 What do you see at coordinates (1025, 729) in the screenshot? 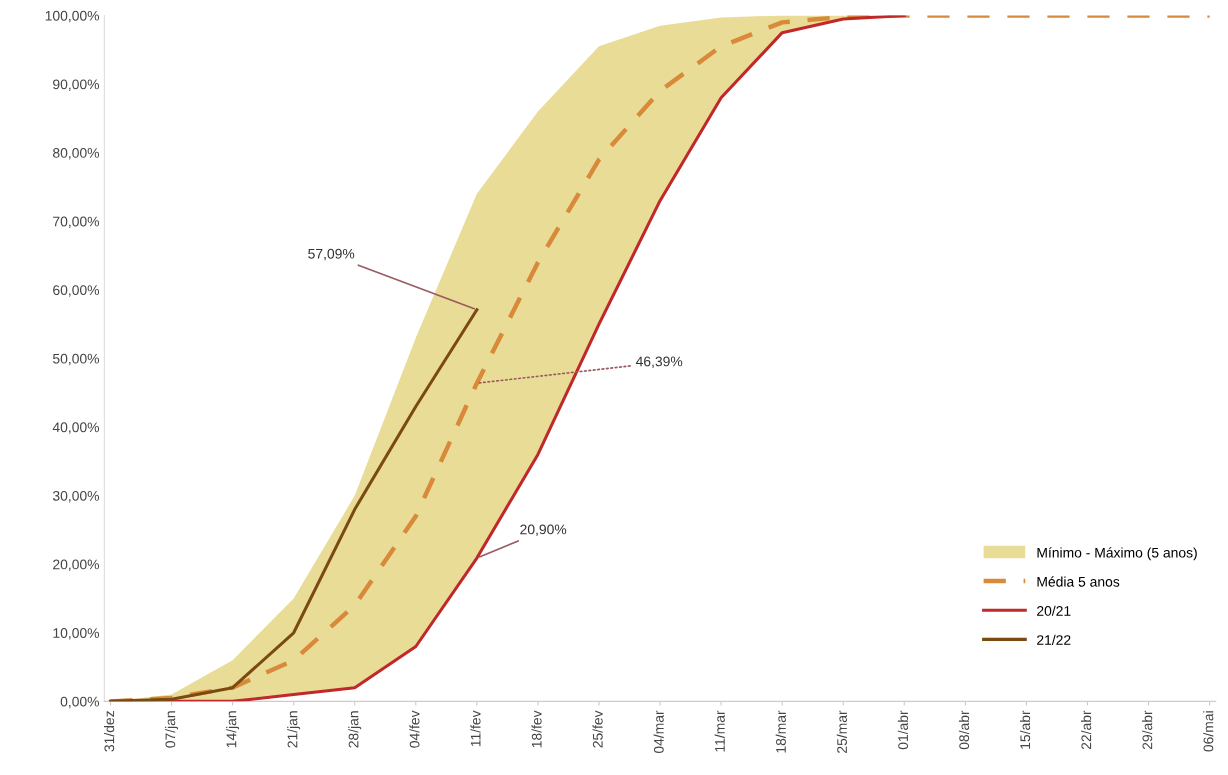
I see `x-tick-label: 15/abr` at bounding box center [1025, 729].